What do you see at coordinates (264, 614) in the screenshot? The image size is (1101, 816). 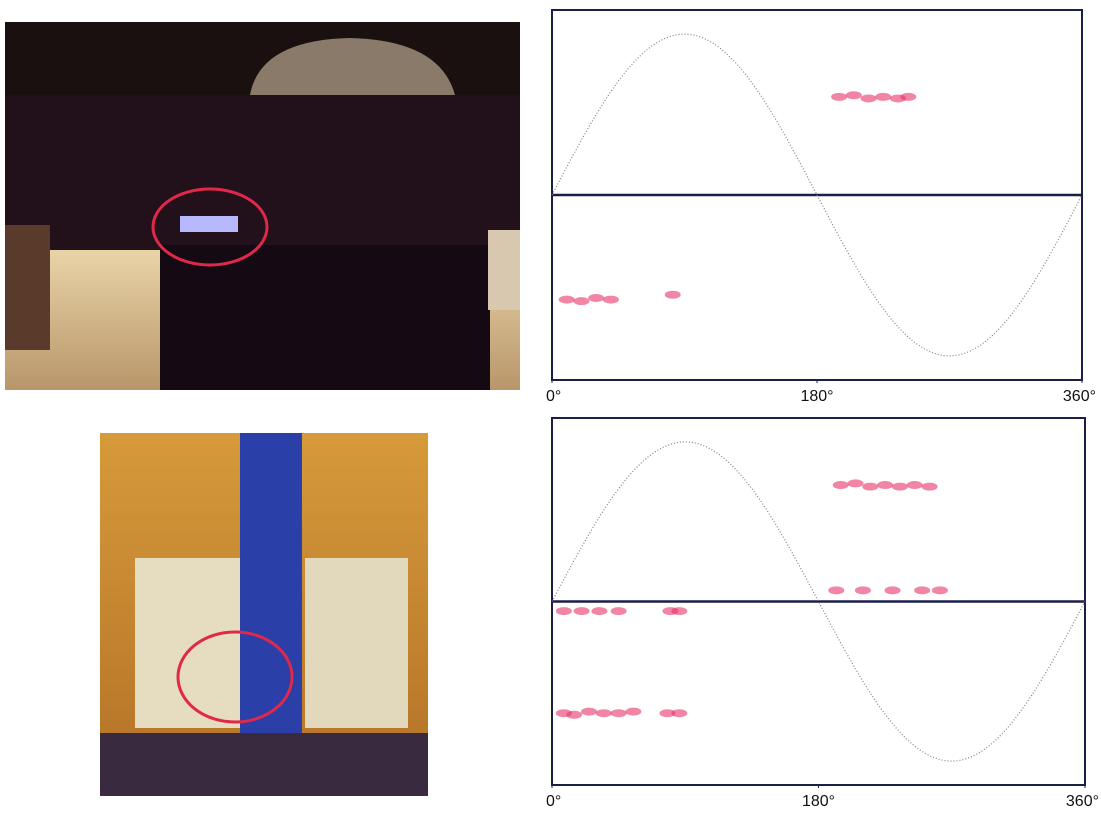 I see `photo-bottom` at bounding box center [264, 614].